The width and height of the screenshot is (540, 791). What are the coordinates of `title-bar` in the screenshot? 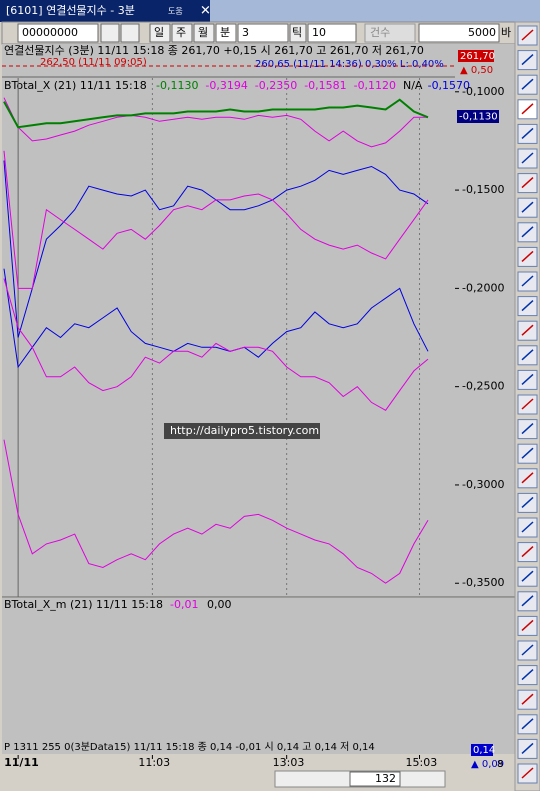 It's located at (375, 11).